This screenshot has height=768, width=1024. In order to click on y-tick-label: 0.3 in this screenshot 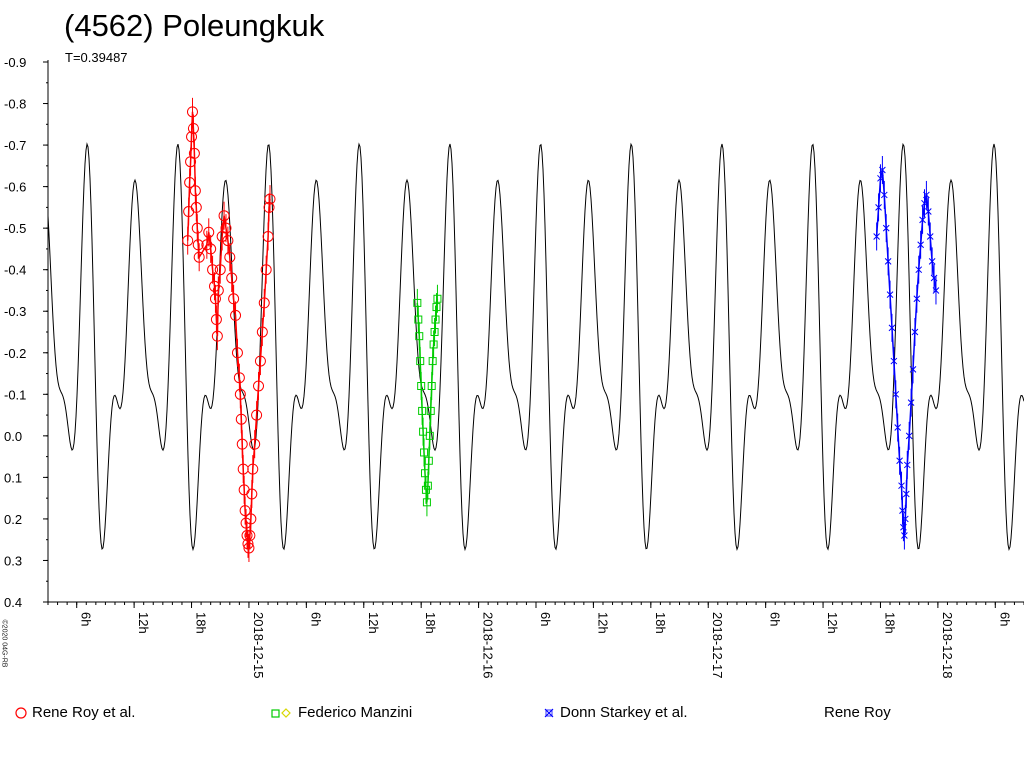, I will do `click(13, 560)`.